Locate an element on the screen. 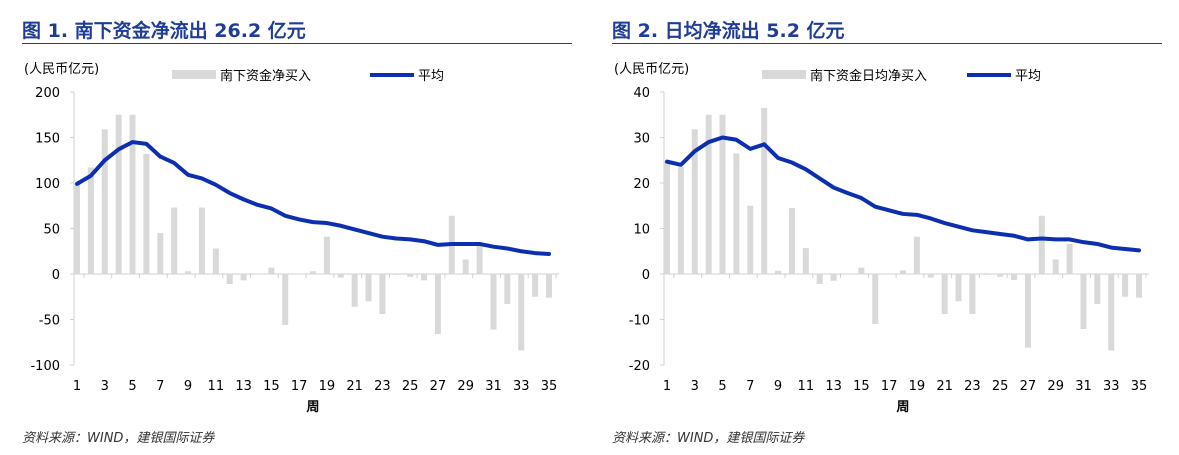  title-rule is located at coordinates (297, 43).